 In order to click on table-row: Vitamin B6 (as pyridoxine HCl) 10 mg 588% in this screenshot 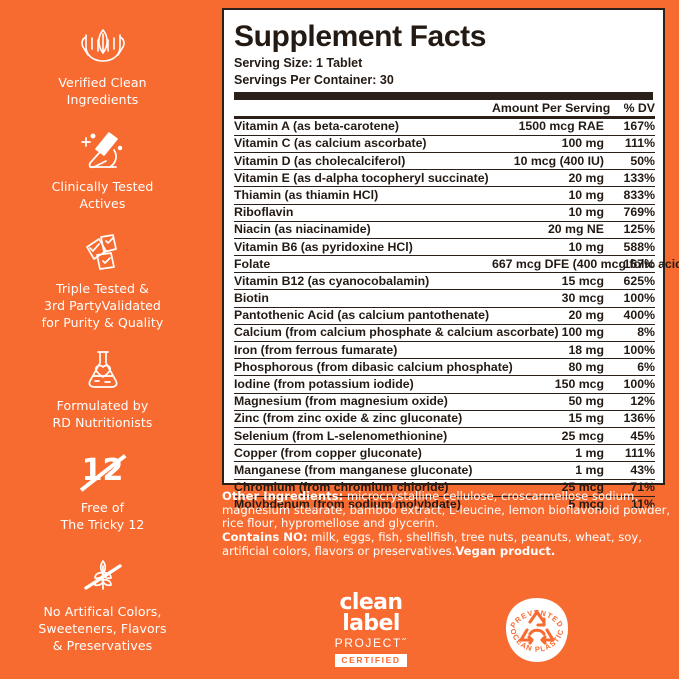, I will do `click(444, 247)`.